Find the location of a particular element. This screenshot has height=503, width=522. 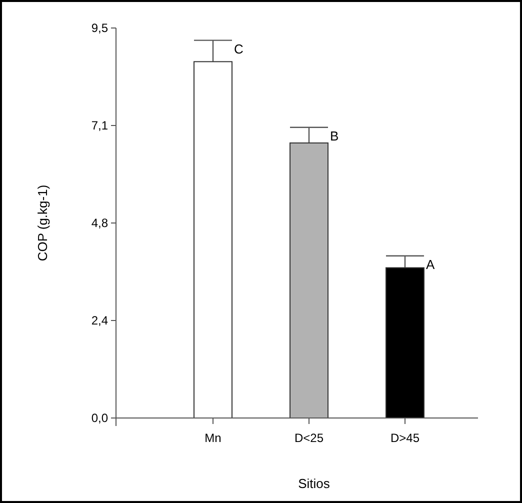

y-axis-title: COP (g.kg-1) is located at coordinates (42, 223).